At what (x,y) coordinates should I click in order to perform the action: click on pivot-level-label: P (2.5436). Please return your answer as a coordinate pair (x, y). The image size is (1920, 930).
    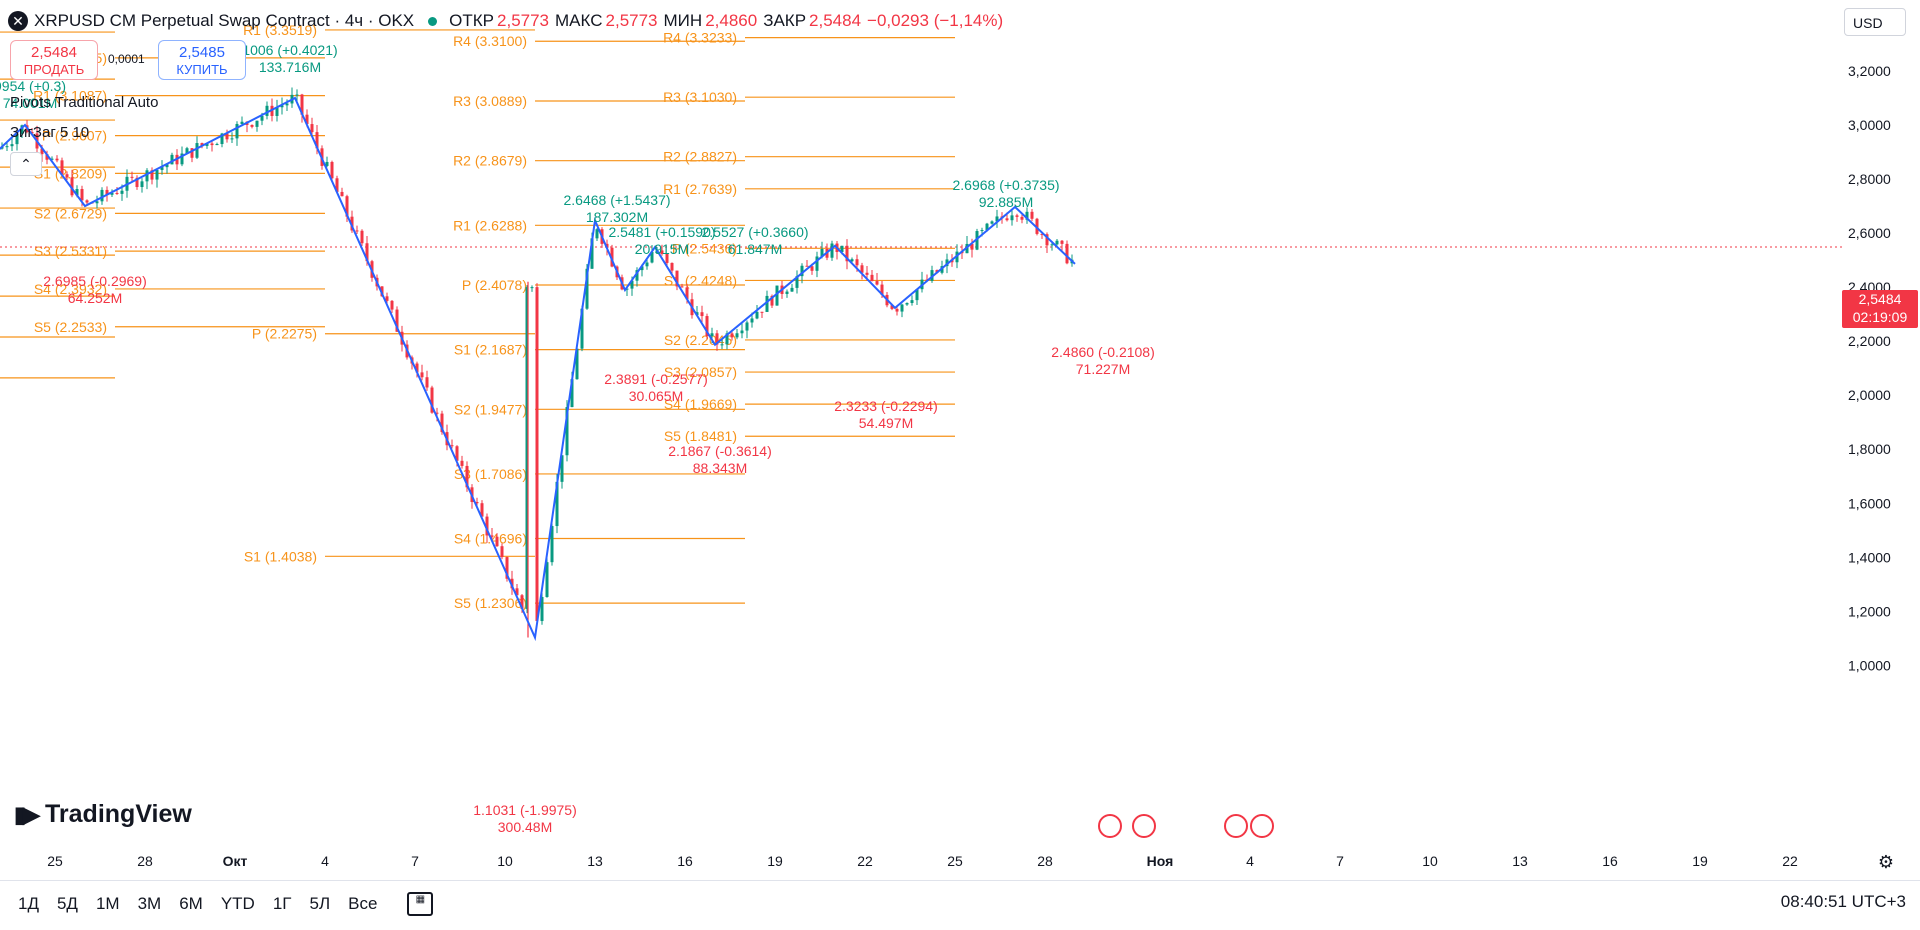
    Looking at the image, I should click on (704, 248).